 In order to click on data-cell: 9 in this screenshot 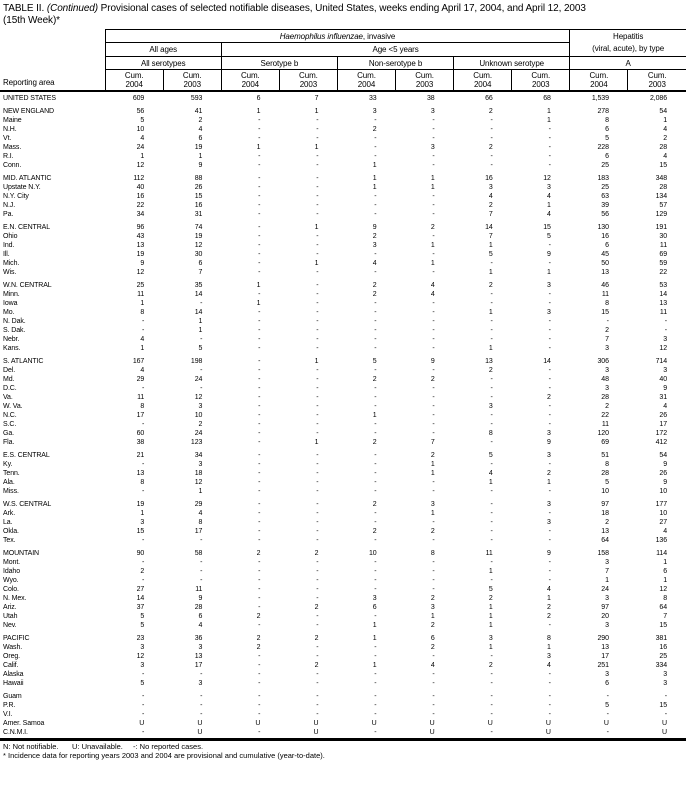, I will do `click(432, 361)`.